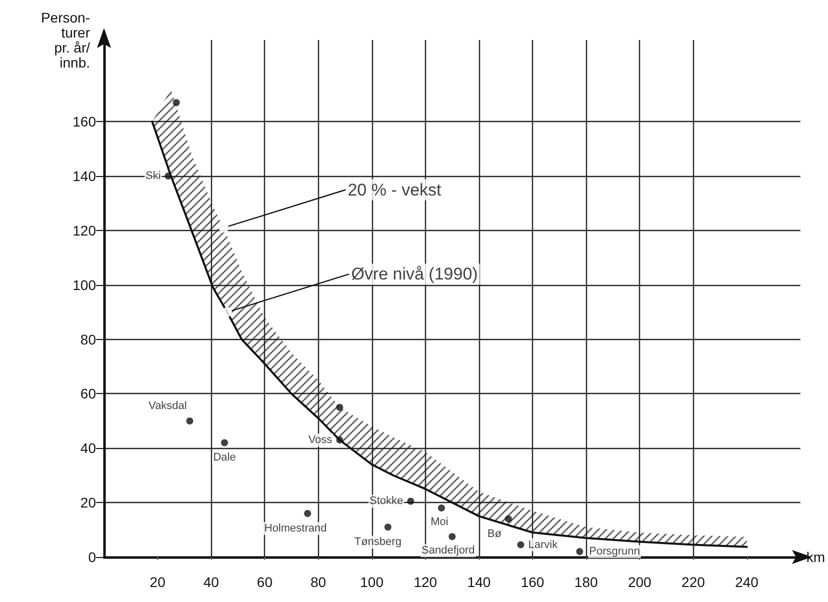  I want to click on x-tick-label: 240, so click(747, 582).